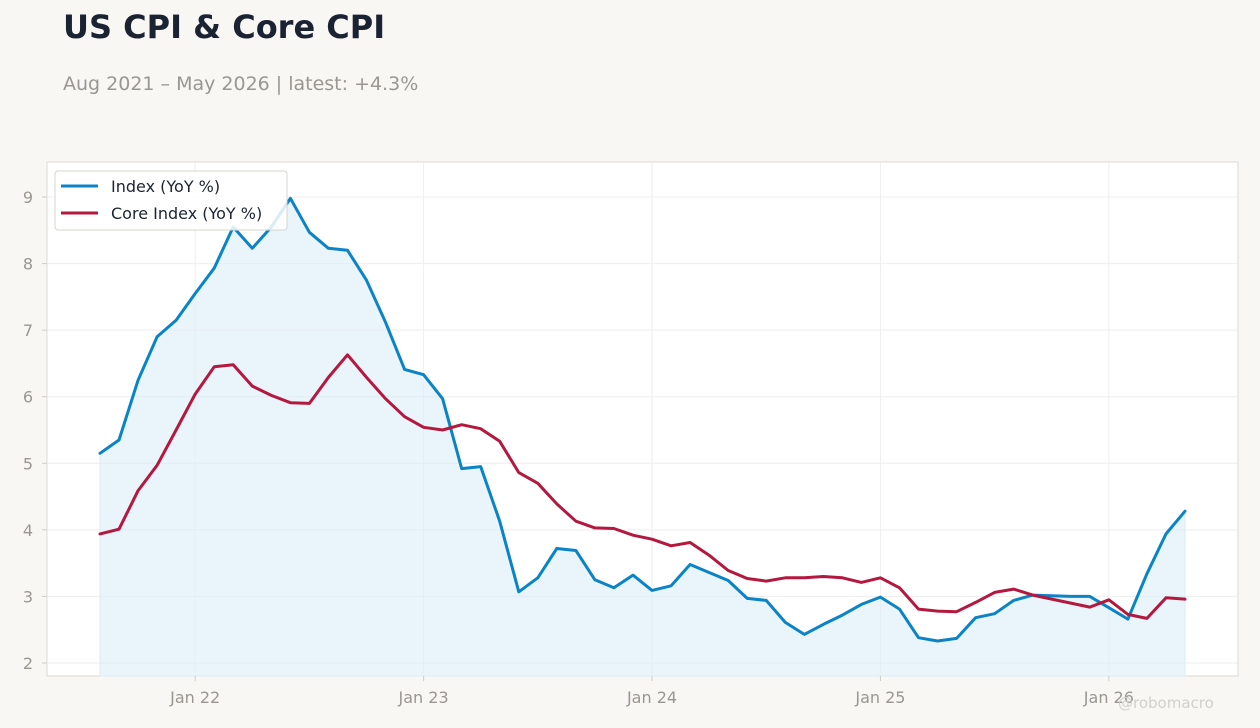  What do you see at coordinates (165, 186) in the screenshot?
I see `legend-label-index: Index (YoY %)` at bounding box center [165, 186].